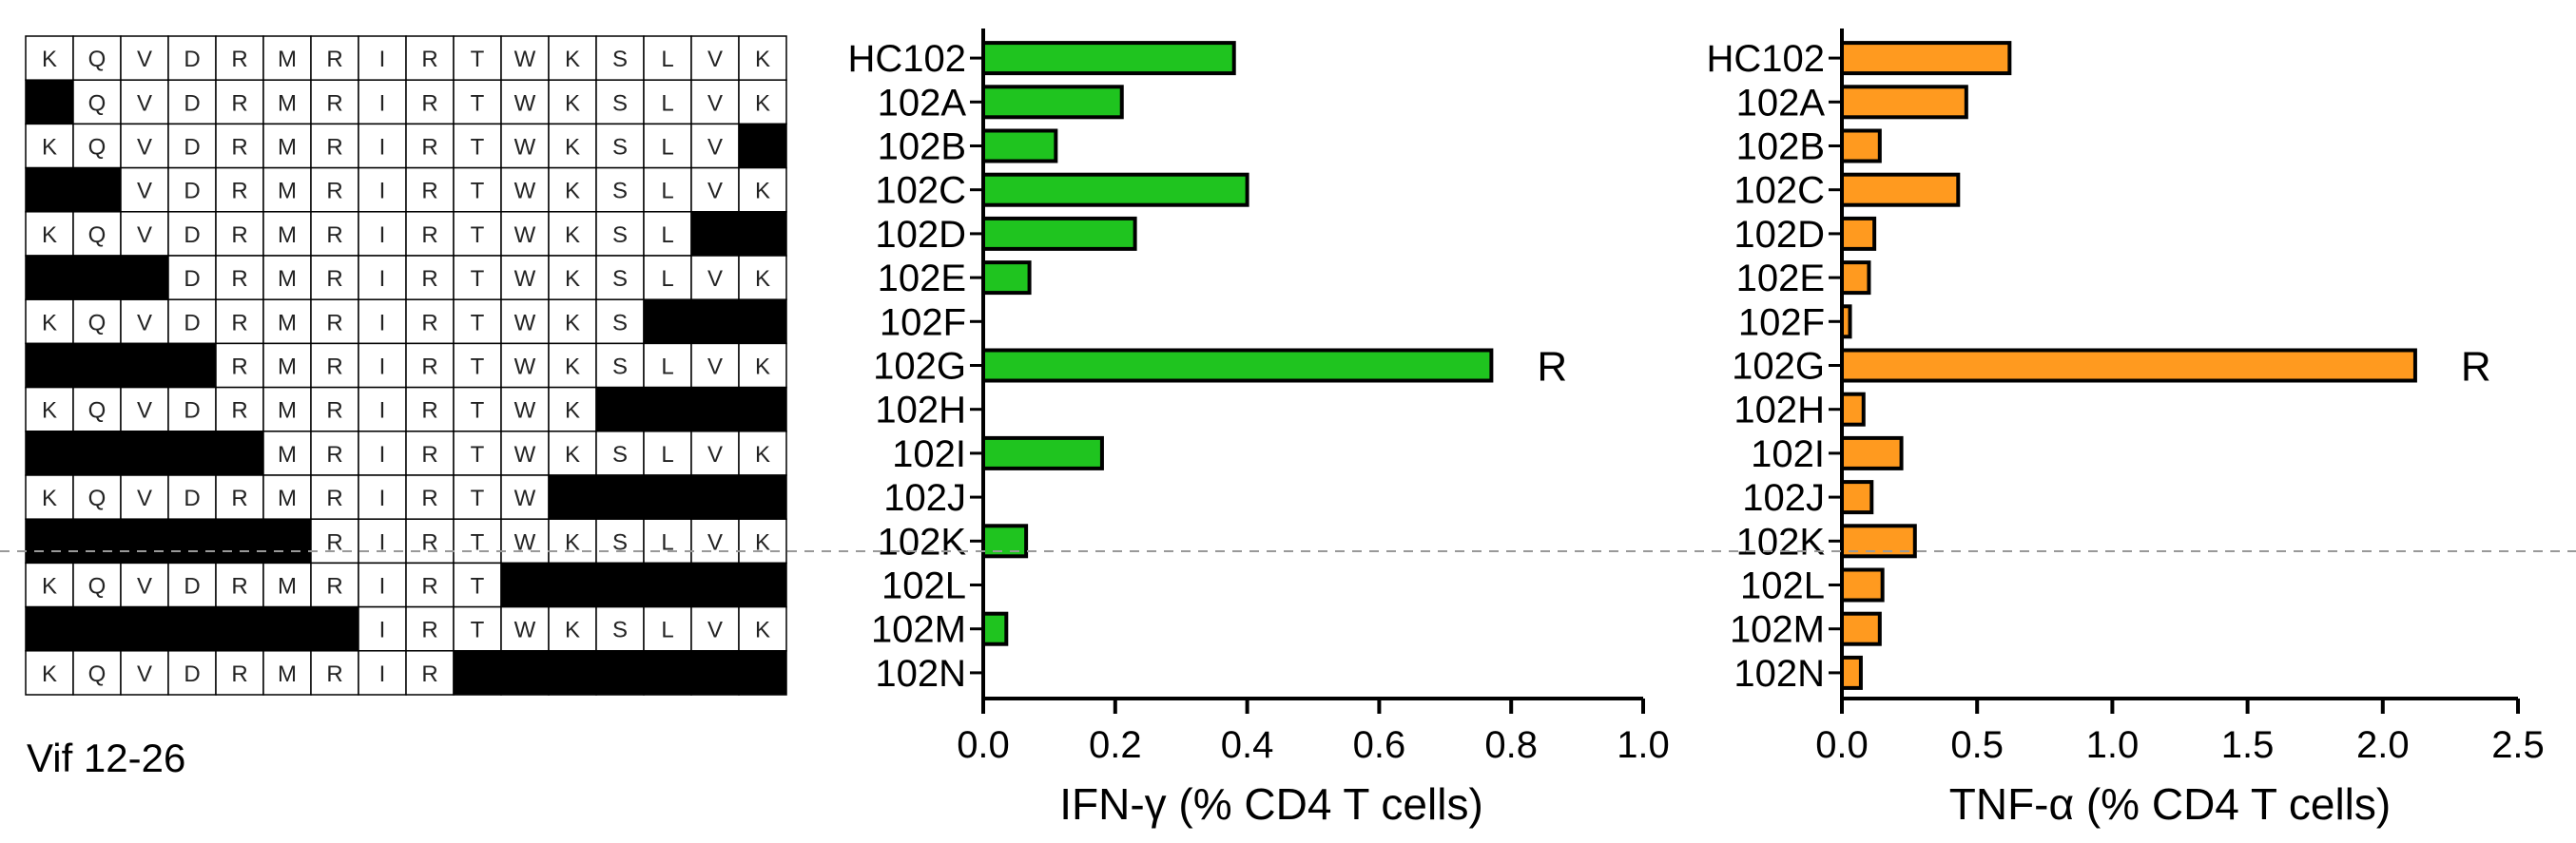  Describe the element at coordinates (920, 235) in the screenshot. I see `category-label: 102D` at that location.